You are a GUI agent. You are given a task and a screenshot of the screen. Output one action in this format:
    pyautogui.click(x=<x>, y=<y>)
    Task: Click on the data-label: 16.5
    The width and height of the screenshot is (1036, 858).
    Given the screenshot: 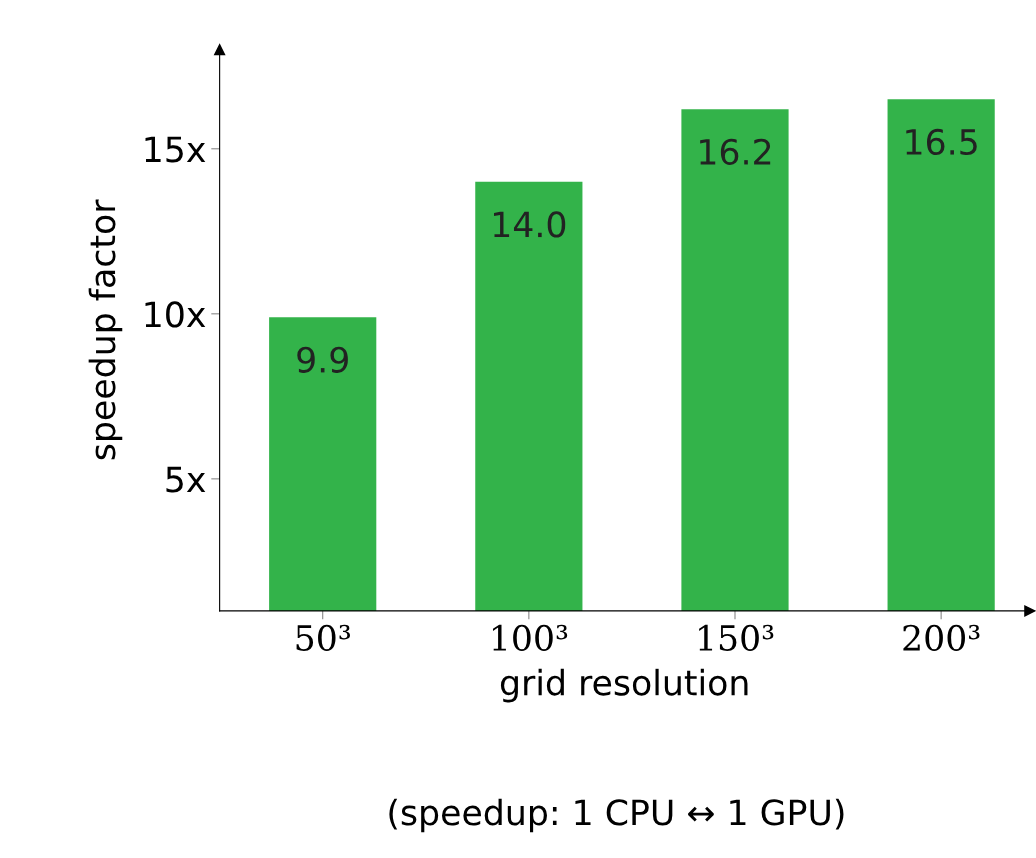 What is the action you would take?
    pyautogui.click(x=941, y=142)
    